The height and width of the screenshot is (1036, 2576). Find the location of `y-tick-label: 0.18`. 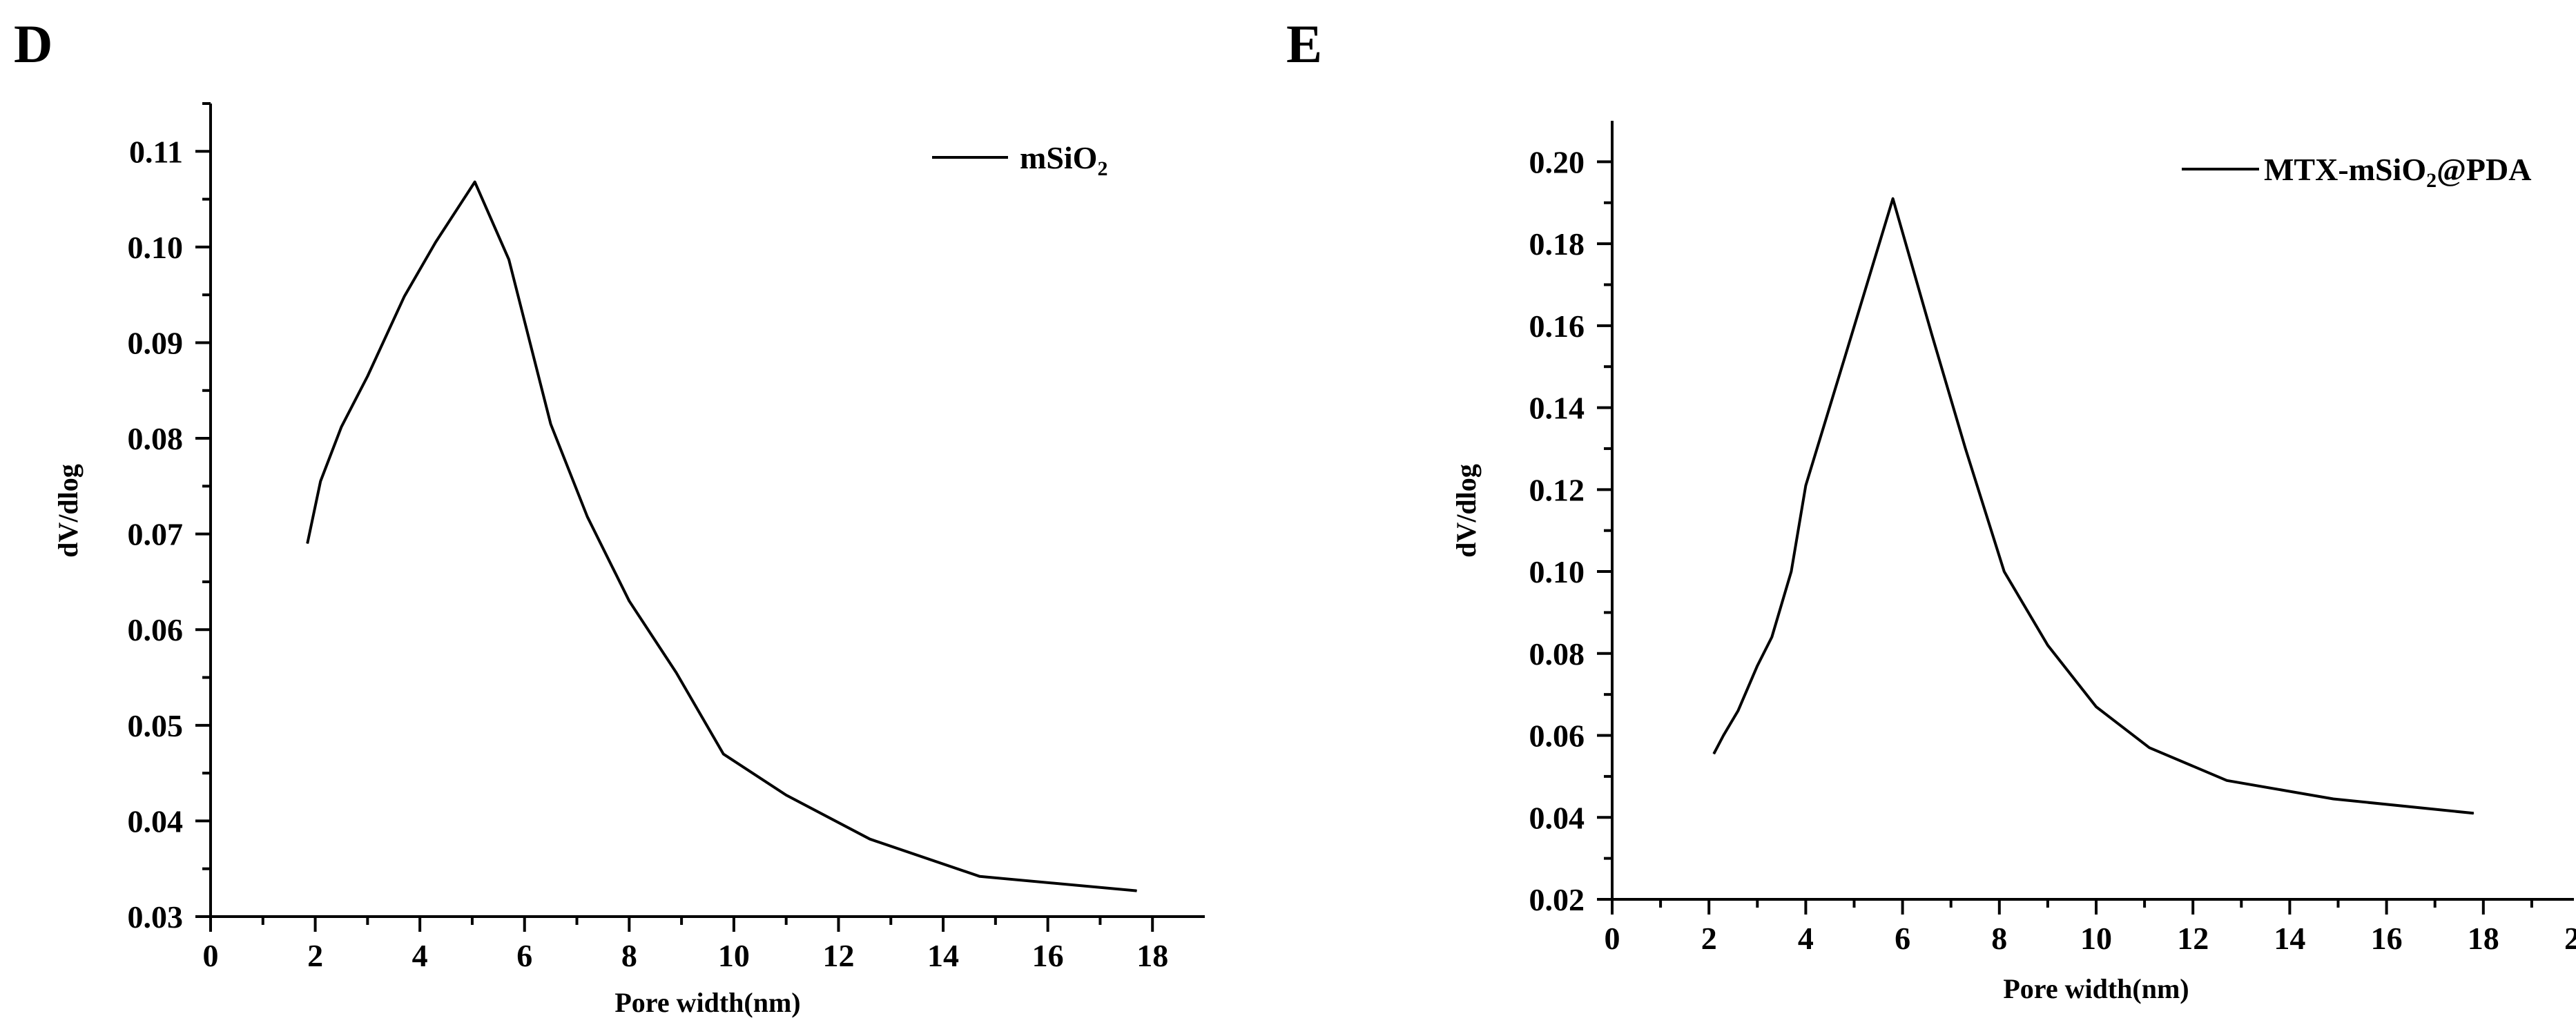

y-tick-label: 0.18 is located at coordinates (1557, 244).